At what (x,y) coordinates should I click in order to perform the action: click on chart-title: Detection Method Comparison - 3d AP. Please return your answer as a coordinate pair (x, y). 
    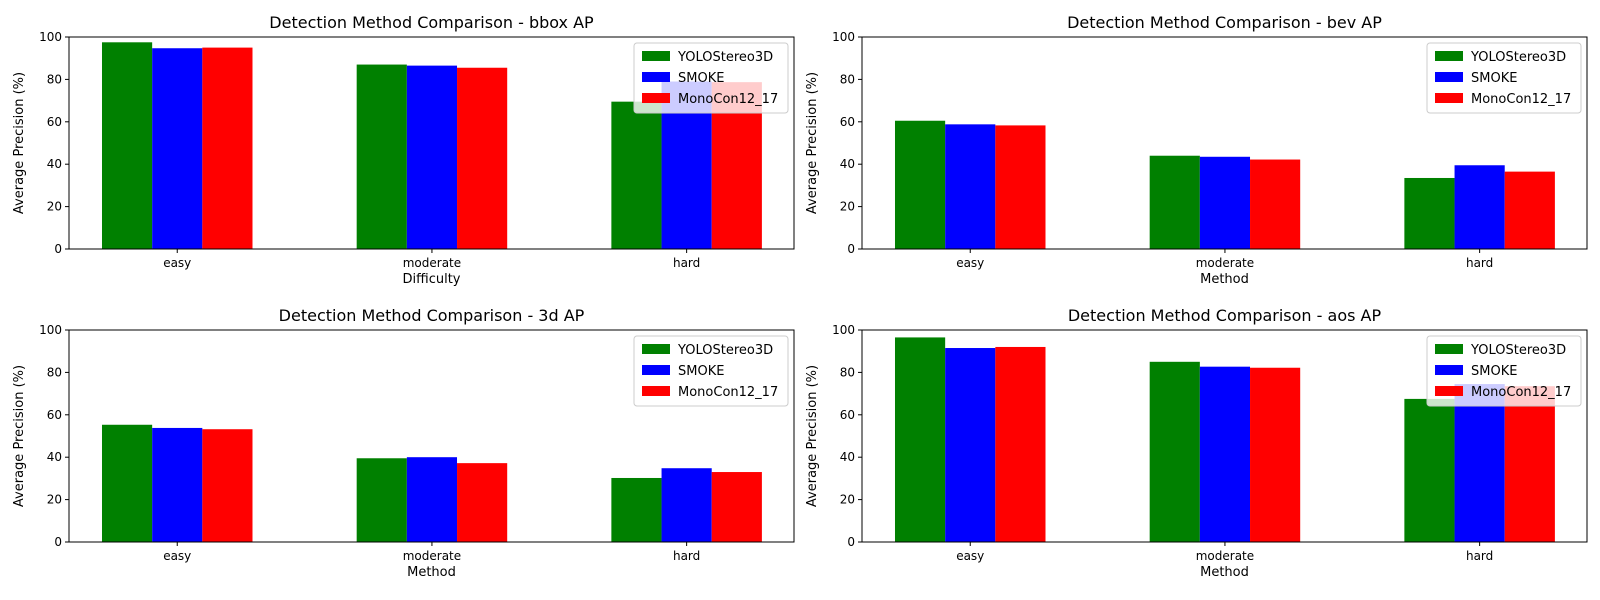
    Looking at the image, I should click on (432, 315).